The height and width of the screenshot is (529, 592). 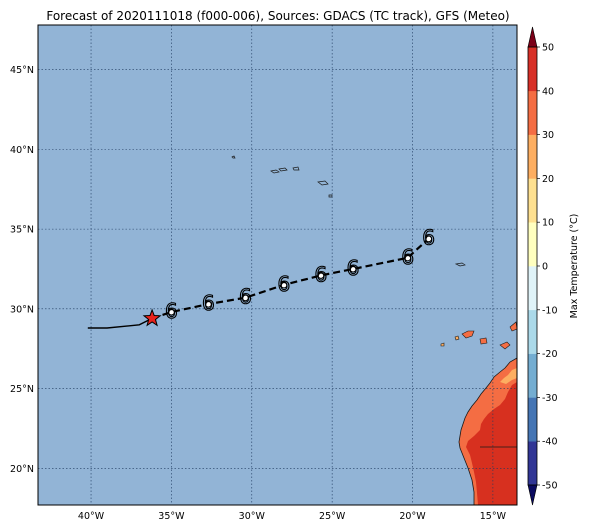 What do you see at coordinates (152, 317) in the screenshot?
I see `current-position-star-icon` at bounding box center [152, 317].